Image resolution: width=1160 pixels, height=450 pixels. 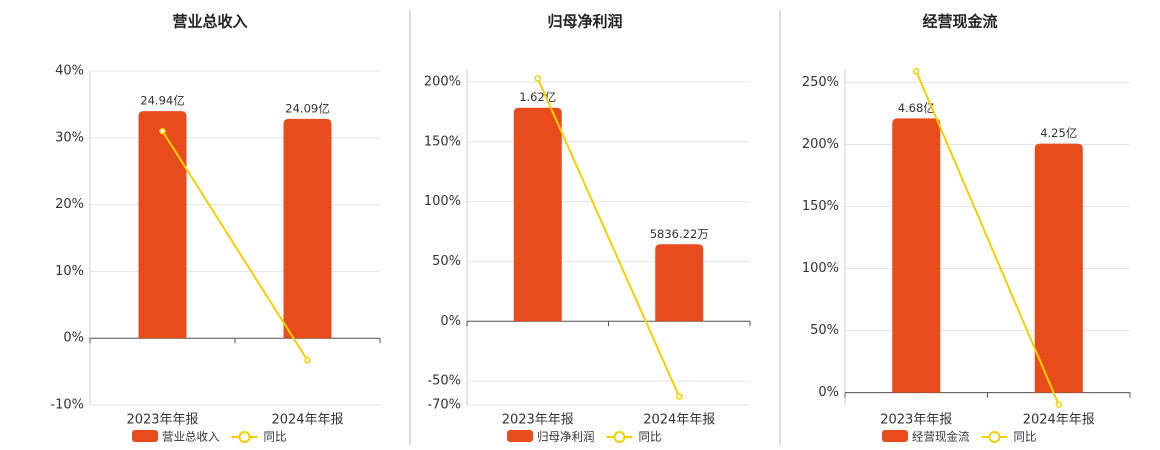 What do you see at coordinates (67, 405) in the screenshot?
I see `y-tick-label: -10%` at bounding box center [67, 405].